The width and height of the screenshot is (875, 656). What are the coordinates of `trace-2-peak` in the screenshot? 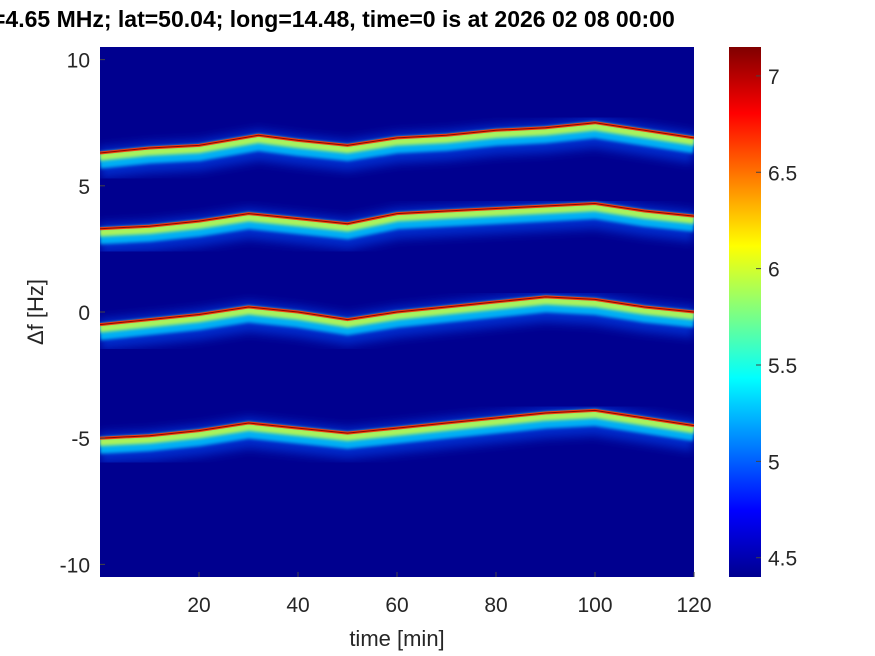 It's located at (397, 311).